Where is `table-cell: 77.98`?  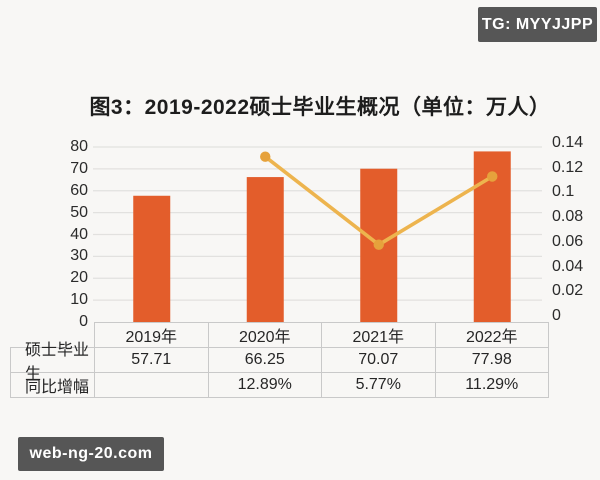 table-cell: 77.98 is located at coordinates (492, 360).